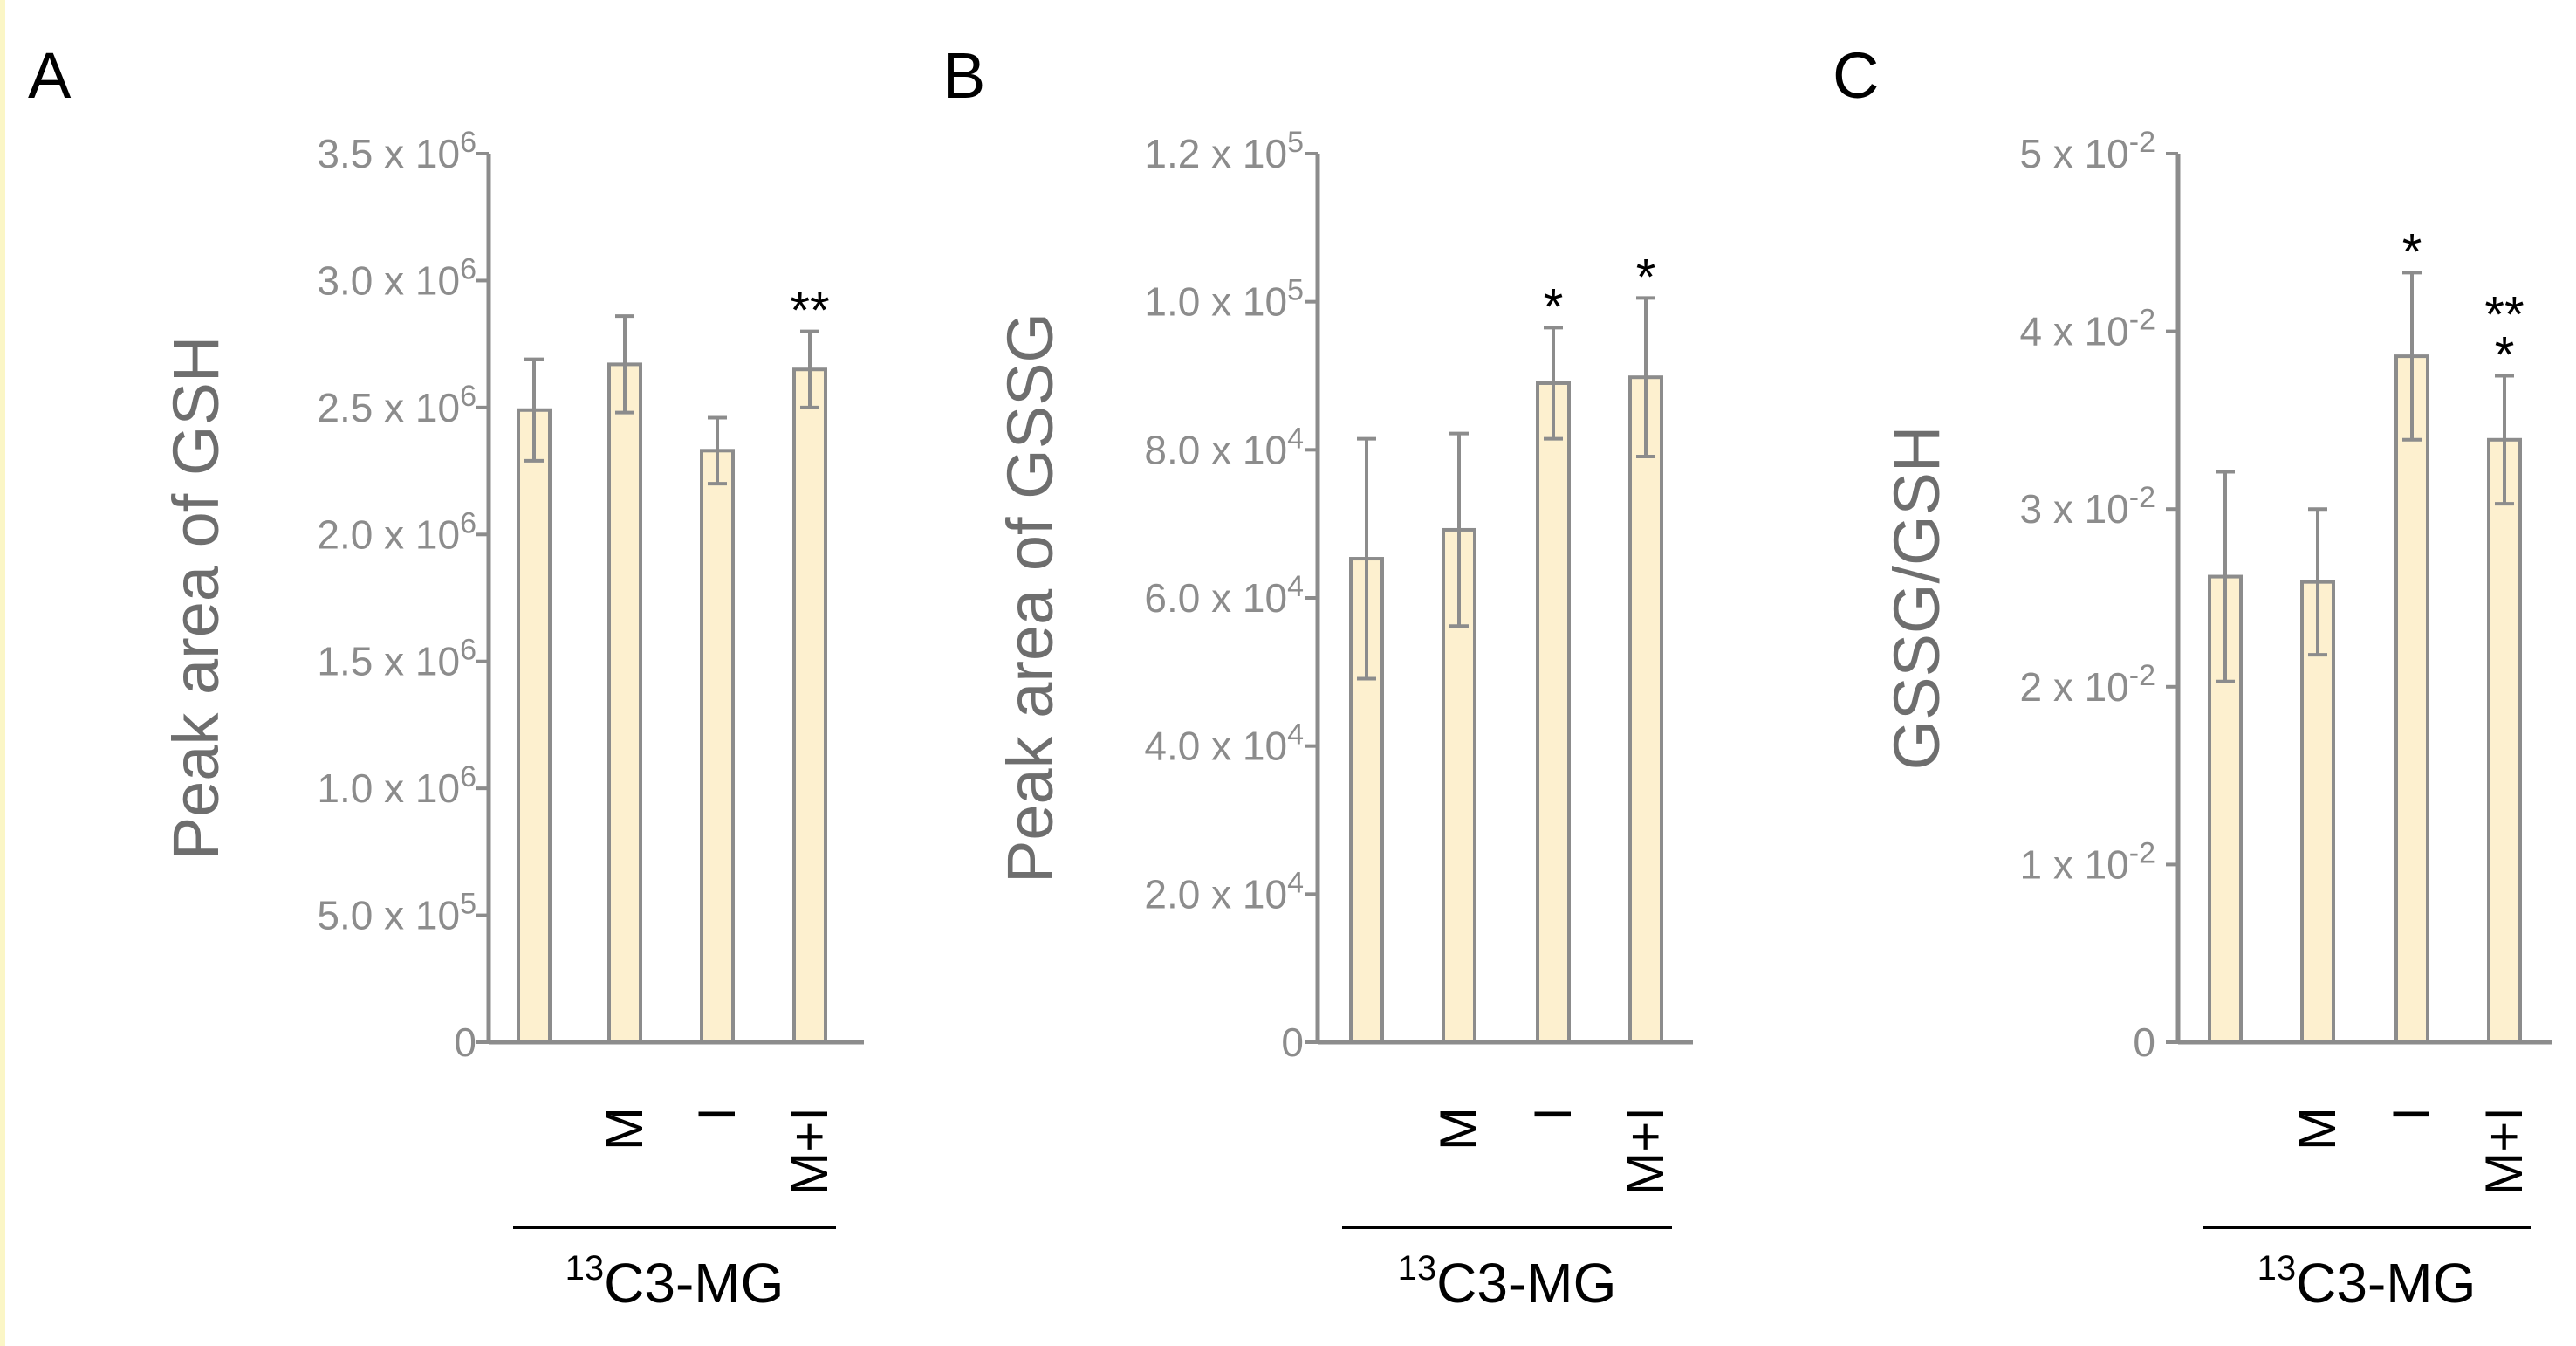 This screenshot has height=1346, width=2576. What do you see at coordinates (2073, 153) in the screenshot?
I see `y-tick-label-base: 5 x 10` at bounding box center [2073, 153].